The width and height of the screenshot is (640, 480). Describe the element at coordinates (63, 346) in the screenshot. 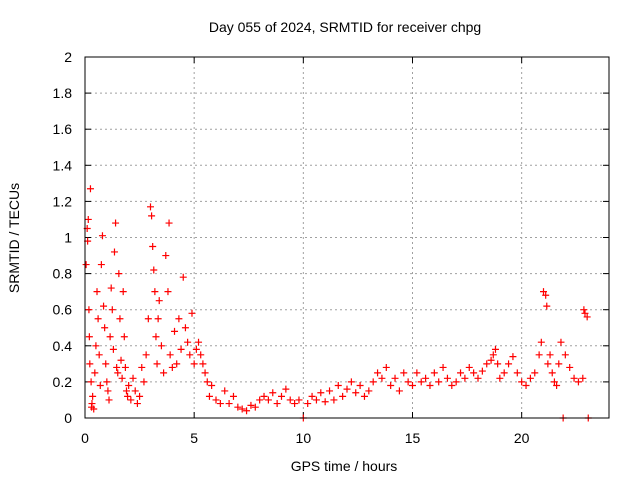

I see `y-tick-label: 0.4` at that location.